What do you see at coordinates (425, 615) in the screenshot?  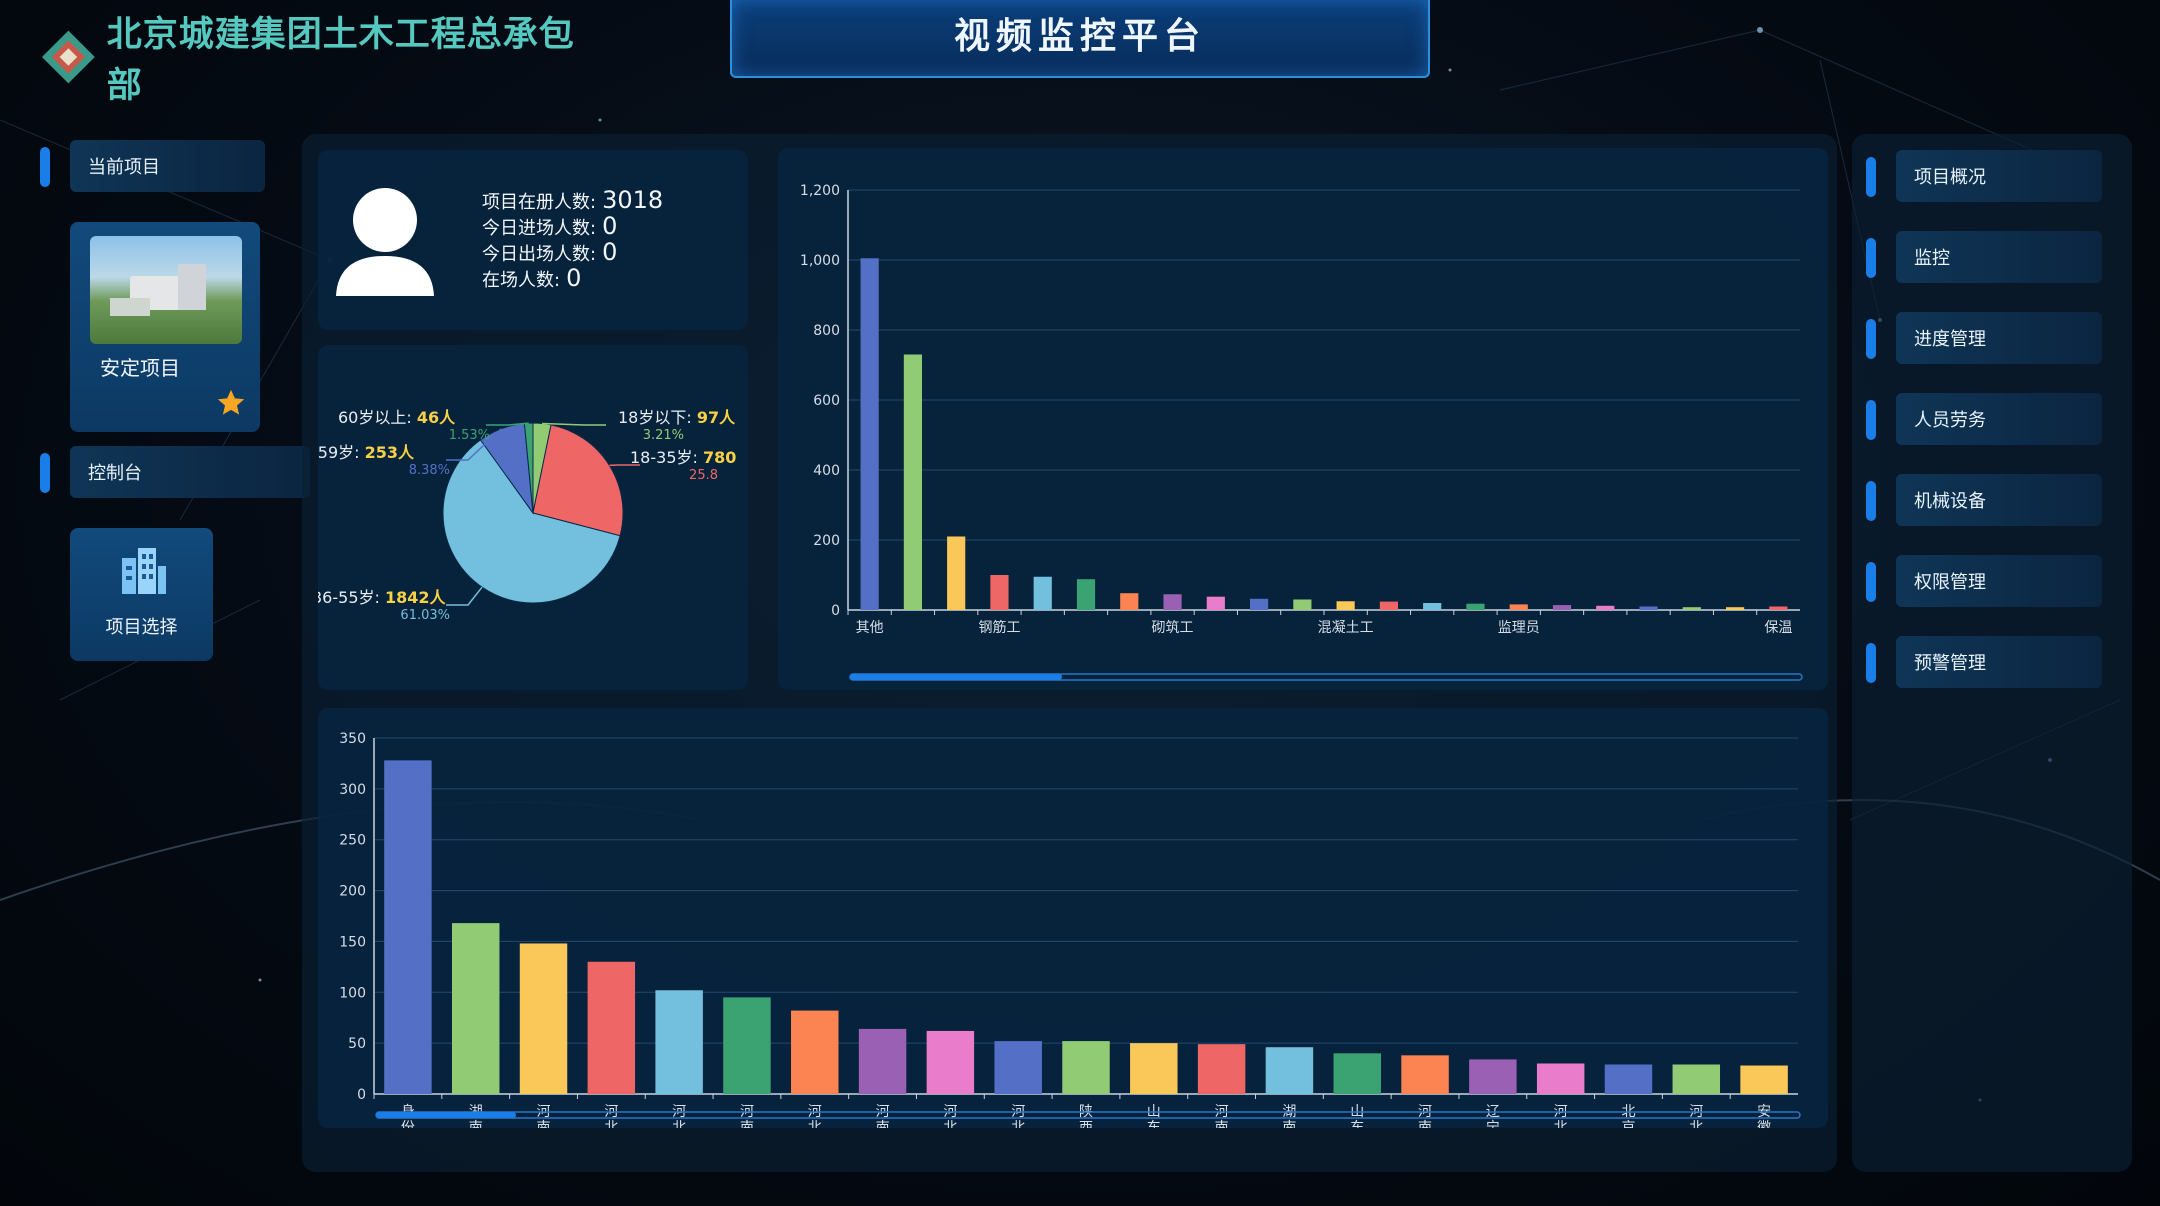 I see `pie-percent: 61.03%` at bounding box center [425, 615].